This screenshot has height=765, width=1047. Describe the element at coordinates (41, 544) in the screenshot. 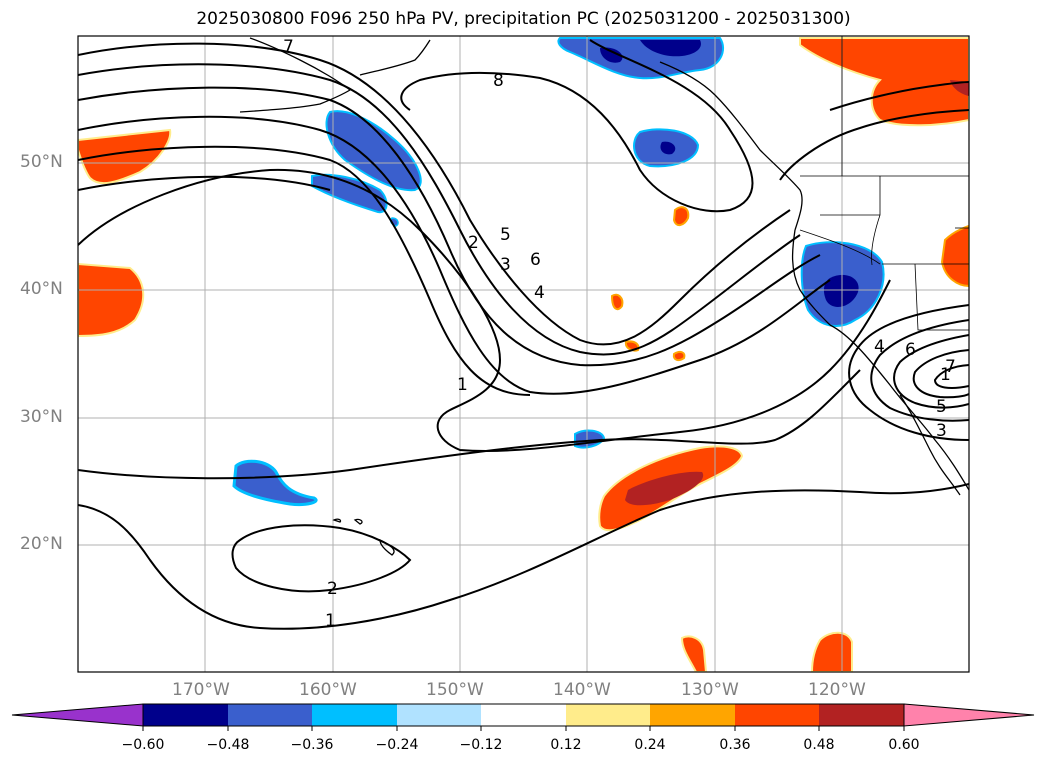

I see `lat-label: 20°N` at that location.